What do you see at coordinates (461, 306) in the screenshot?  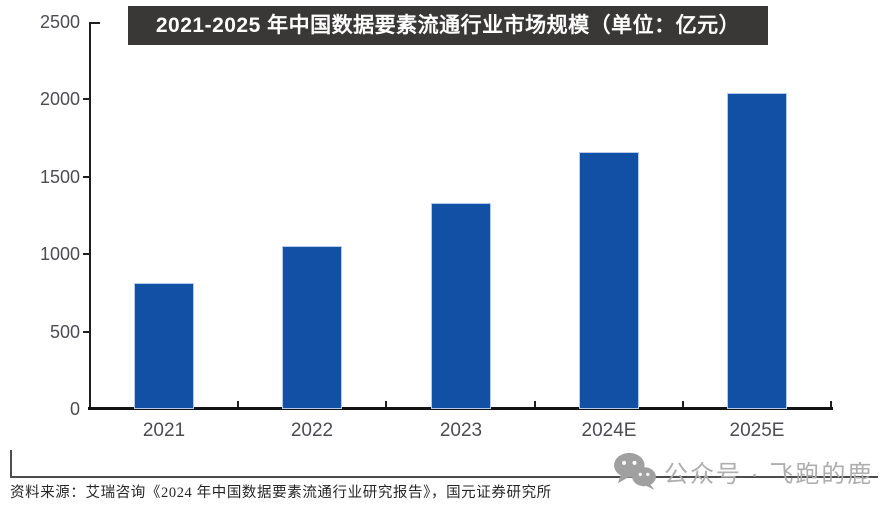 I see `bar-2023` at bounding box center [461, 306].